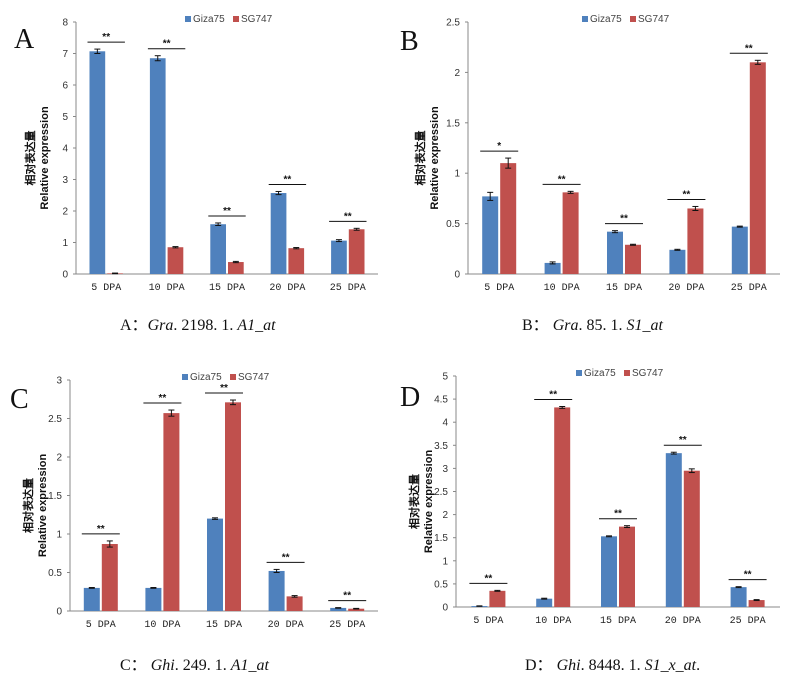  I want to click on caption-text: ., so click(698, 665).